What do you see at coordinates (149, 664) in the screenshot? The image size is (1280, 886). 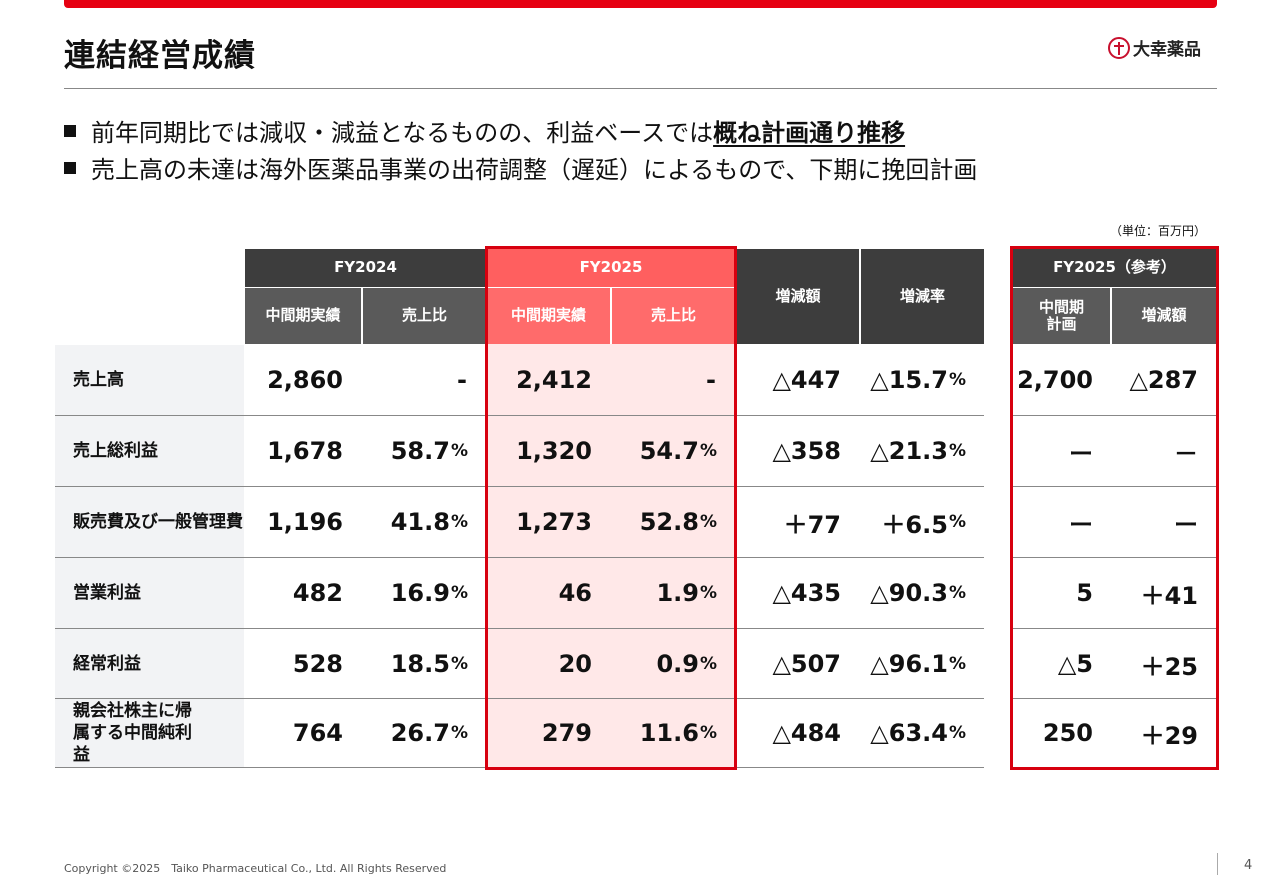 I see `row-label-ordinary-profit: 経常利益` at bounding box center [149, 664].